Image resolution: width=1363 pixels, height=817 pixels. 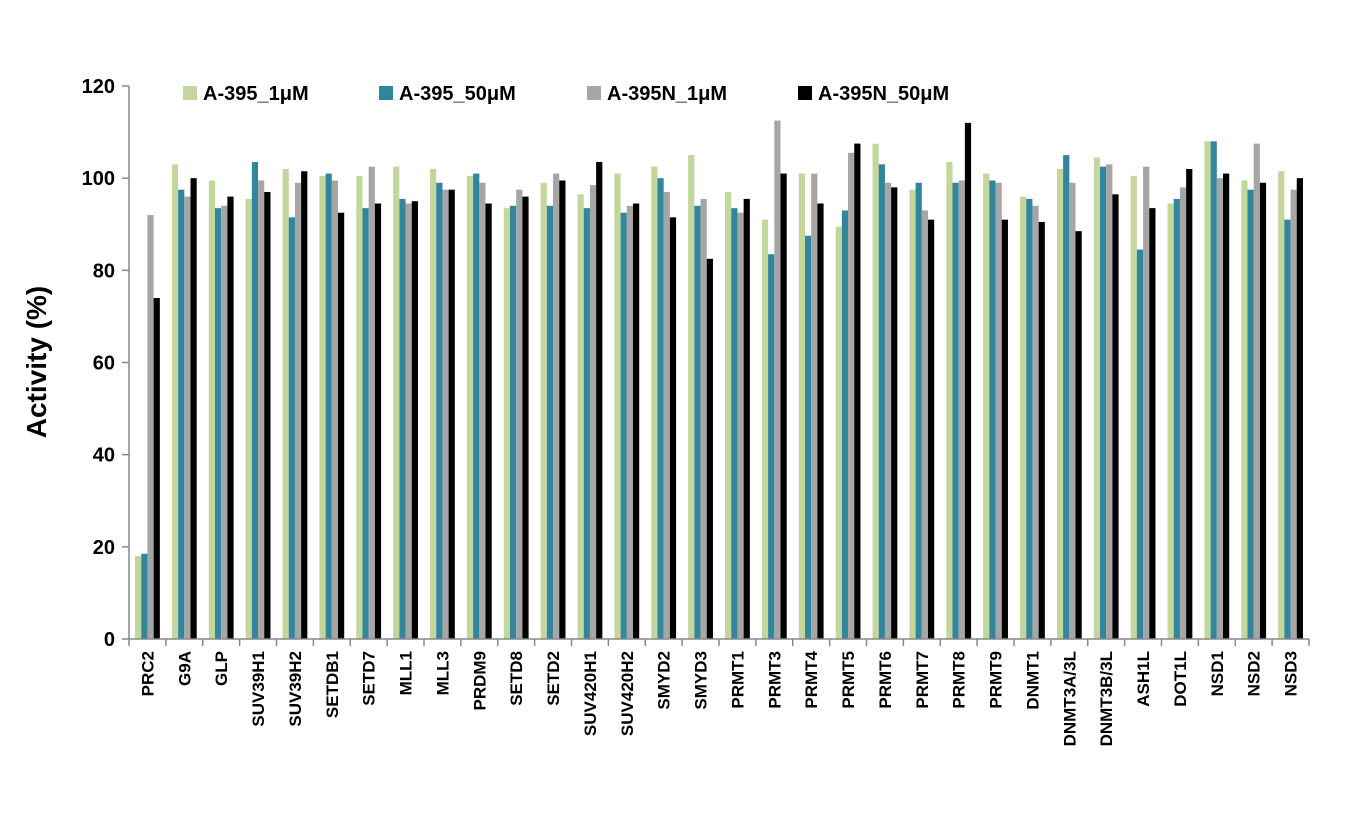 I want to click on legend: A-395_1μM A-395_50μM A-395N_1μM A-395N_50μM, so click(x=566, y=94).